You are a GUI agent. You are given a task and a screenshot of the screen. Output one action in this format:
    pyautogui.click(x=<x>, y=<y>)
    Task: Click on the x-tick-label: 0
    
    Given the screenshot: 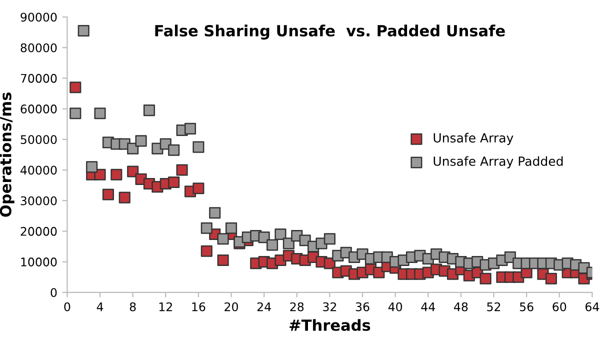 What is the action you would take?
    pyautogui.click(x=67, y=307)
    